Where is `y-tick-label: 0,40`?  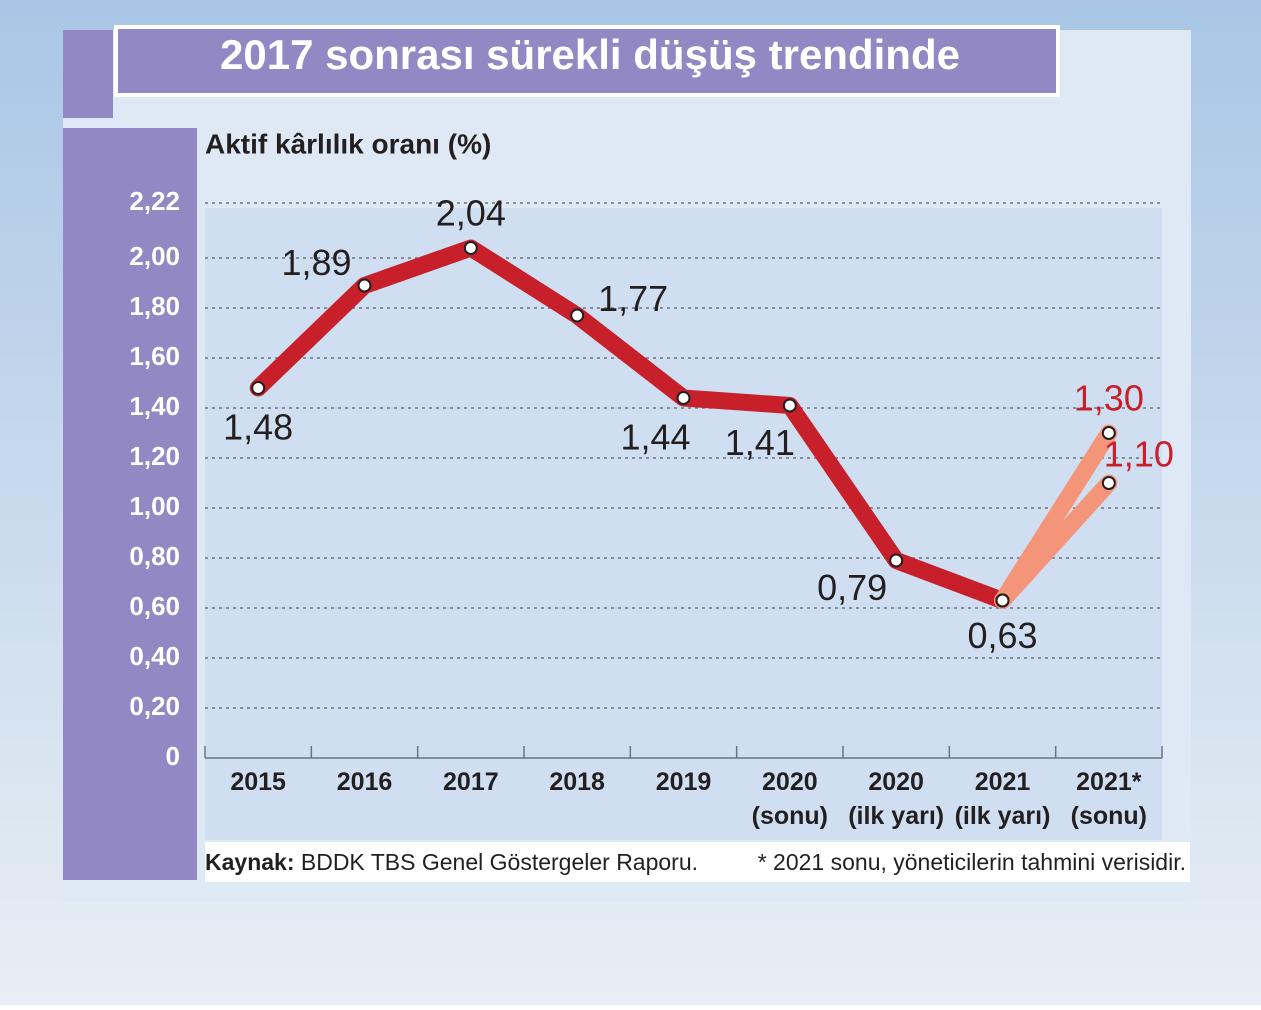 y-tick-label: 0,40 is located at coordinates (154, 656).